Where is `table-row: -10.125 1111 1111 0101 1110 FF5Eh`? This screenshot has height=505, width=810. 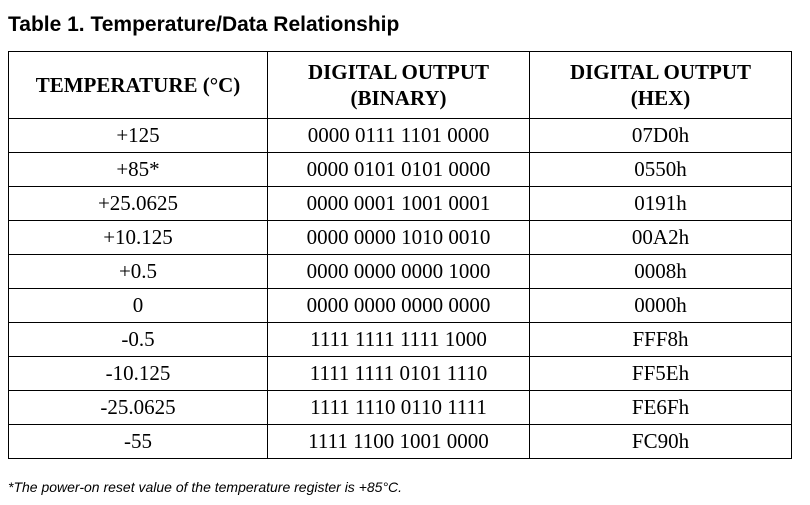
table-row: -10.125 1111 1111 0101 1110 FF5Eh is located at coordinates (400, 373).